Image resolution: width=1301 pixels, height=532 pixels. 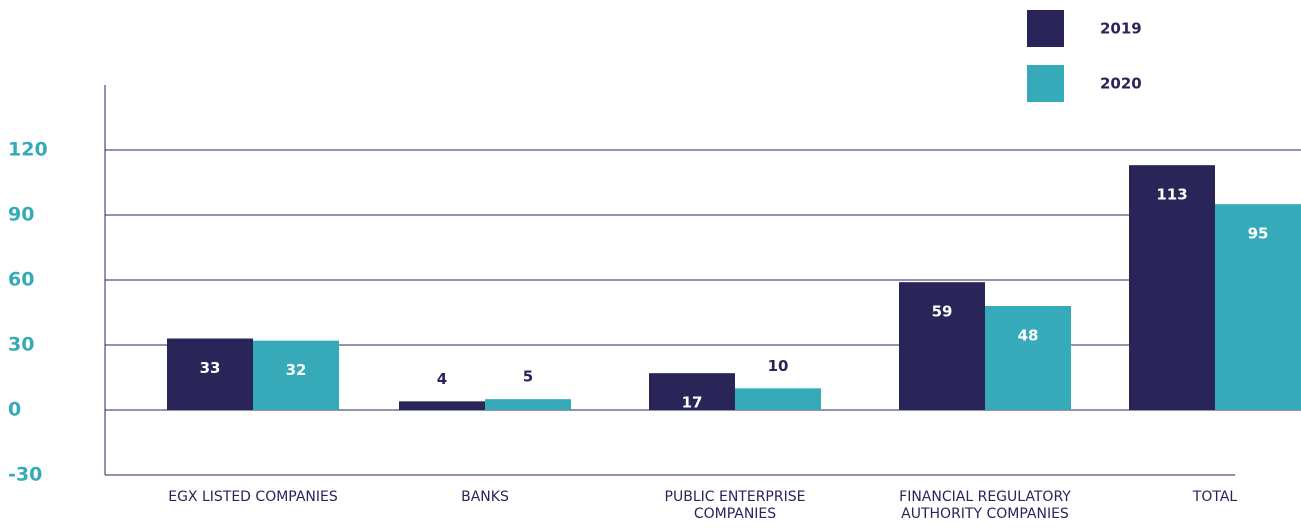 I want to click on value-label: 4, so click(x=442, y=379).